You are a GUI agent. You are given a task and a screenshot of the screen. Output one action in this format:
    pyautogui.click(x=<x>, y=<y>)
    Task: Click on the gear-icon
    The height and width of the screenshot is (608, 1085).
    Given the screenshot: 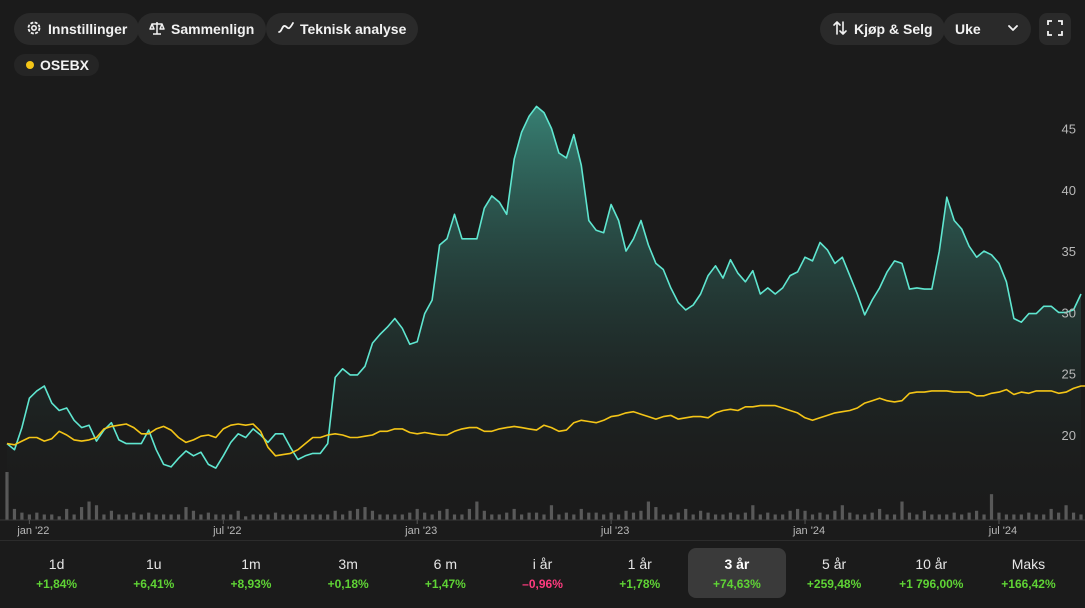 What is the action you would take?
    pyautogui.click(x=34, y=29)
    